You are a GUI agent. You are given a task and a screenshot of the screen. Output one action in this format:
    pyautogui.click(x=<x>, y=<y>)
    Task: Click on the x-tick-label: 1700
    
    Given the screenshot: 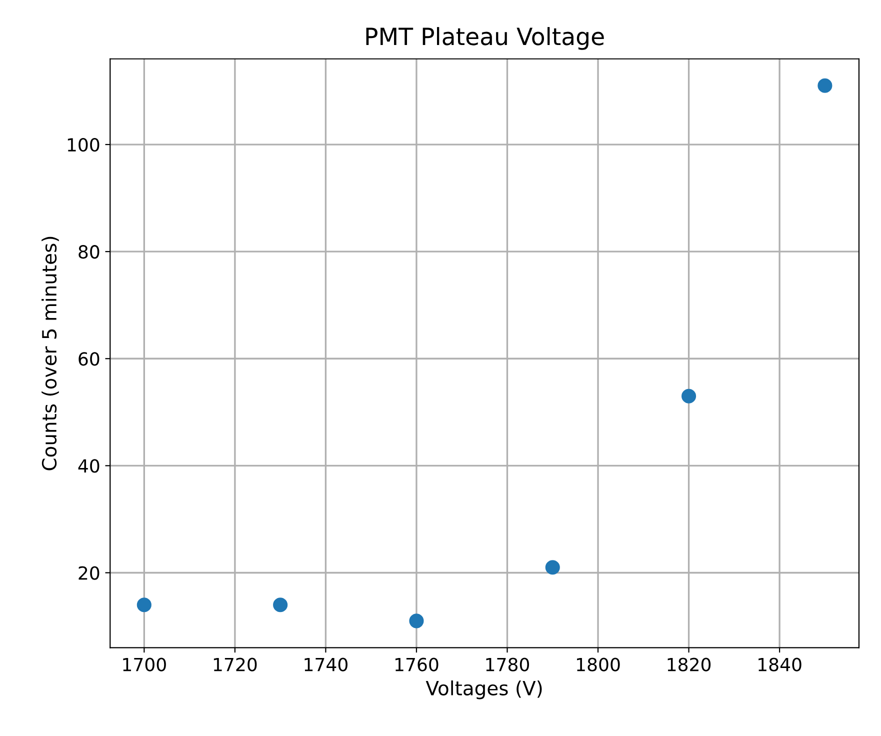 What is the action you would take?
    pyautogui.click(x=144, y=665)
    